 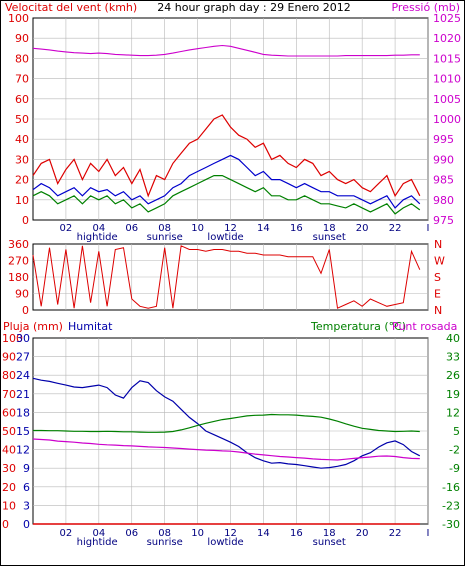 I want to click on pressure-tick-label: 1015, so click(x=447, y=58).